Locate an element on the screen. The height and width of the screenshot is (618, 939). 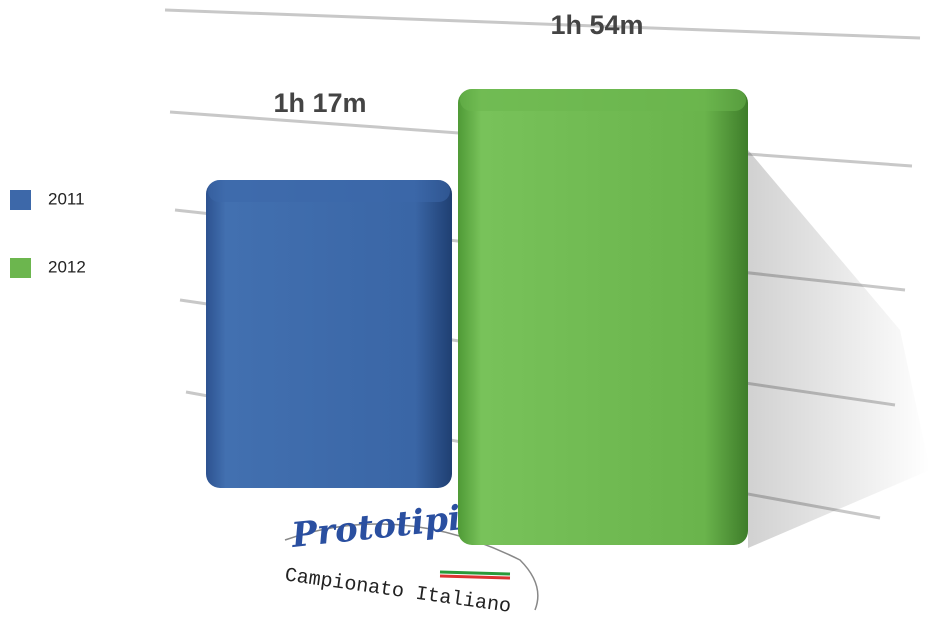
legend-label: 2011 is located at coordinates (66, 198).